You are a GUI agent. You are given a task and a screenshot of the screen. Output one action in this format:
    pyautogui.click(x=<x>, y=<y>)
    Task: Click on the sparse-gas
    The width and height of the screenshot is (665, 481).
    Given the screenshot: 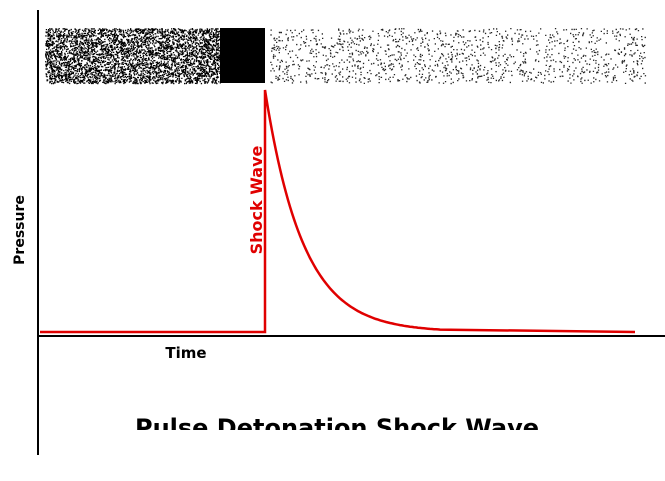 What is the action you would take?
    pyautogui.click(x=458, y=56)
    